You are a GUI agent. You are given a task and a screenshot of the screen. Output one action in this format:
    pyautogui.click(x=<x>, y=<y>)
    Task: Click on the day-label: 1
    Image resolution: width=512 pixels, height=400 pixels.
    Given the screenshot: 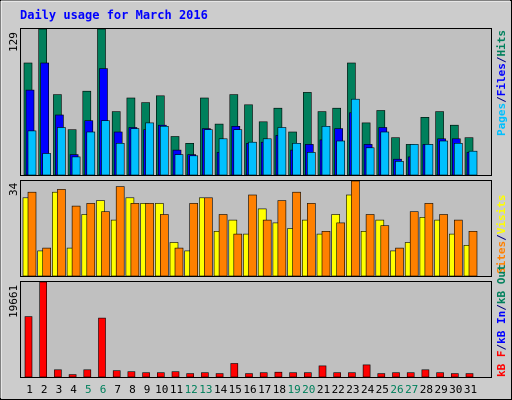 What is the action you would take?
    pyautogui.click(x=29, y=389)
    